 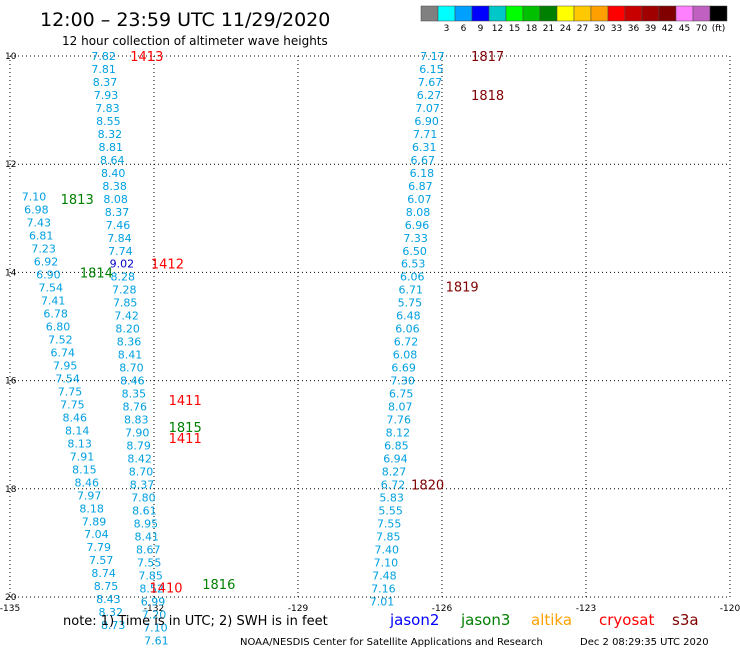 What do you see at coordinates (626, 620) in the screenshot?
I see `satellite-legend-item: cryosat` at bounding box center [626, 620].